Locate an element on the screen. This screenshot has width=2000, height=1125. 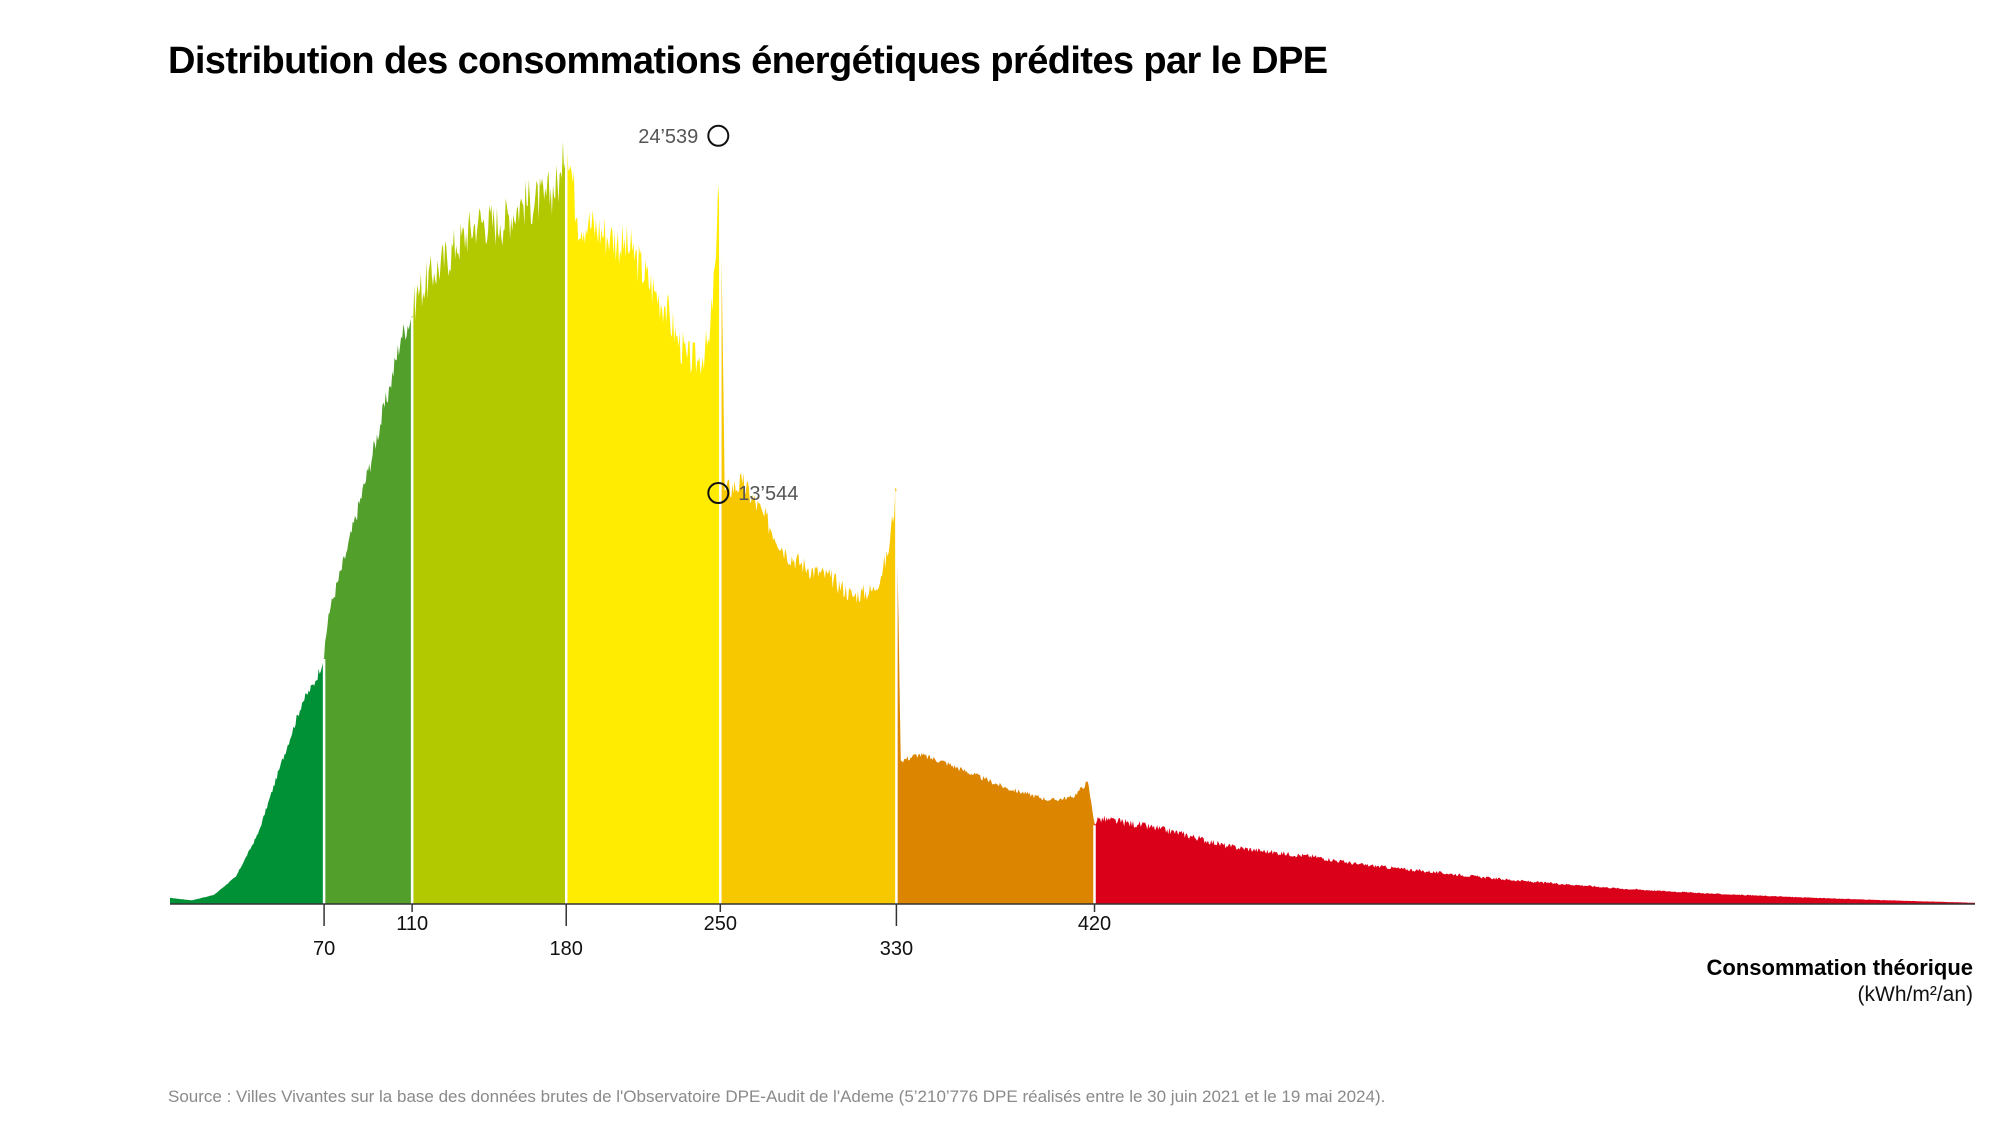
x-axis-ticks: 70 110 180 250 330 420 is located at coordinates (712, 932).